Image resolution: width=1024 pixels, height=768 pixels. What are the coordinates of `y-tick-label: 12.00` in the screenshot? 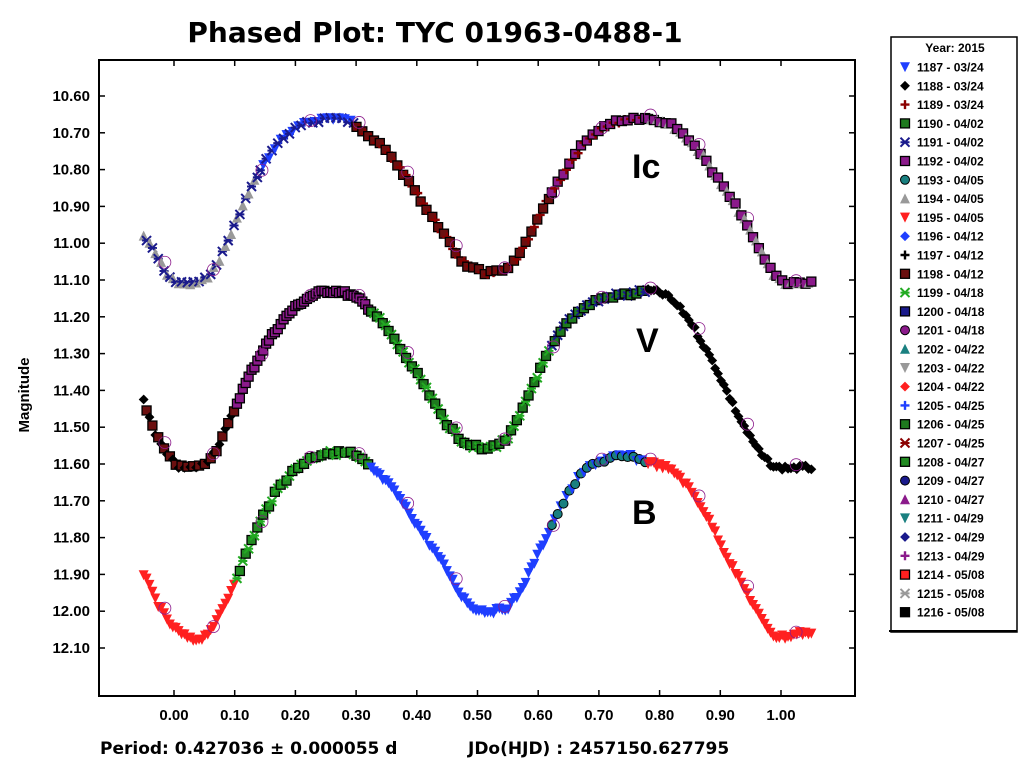 It's located at (71, 611).